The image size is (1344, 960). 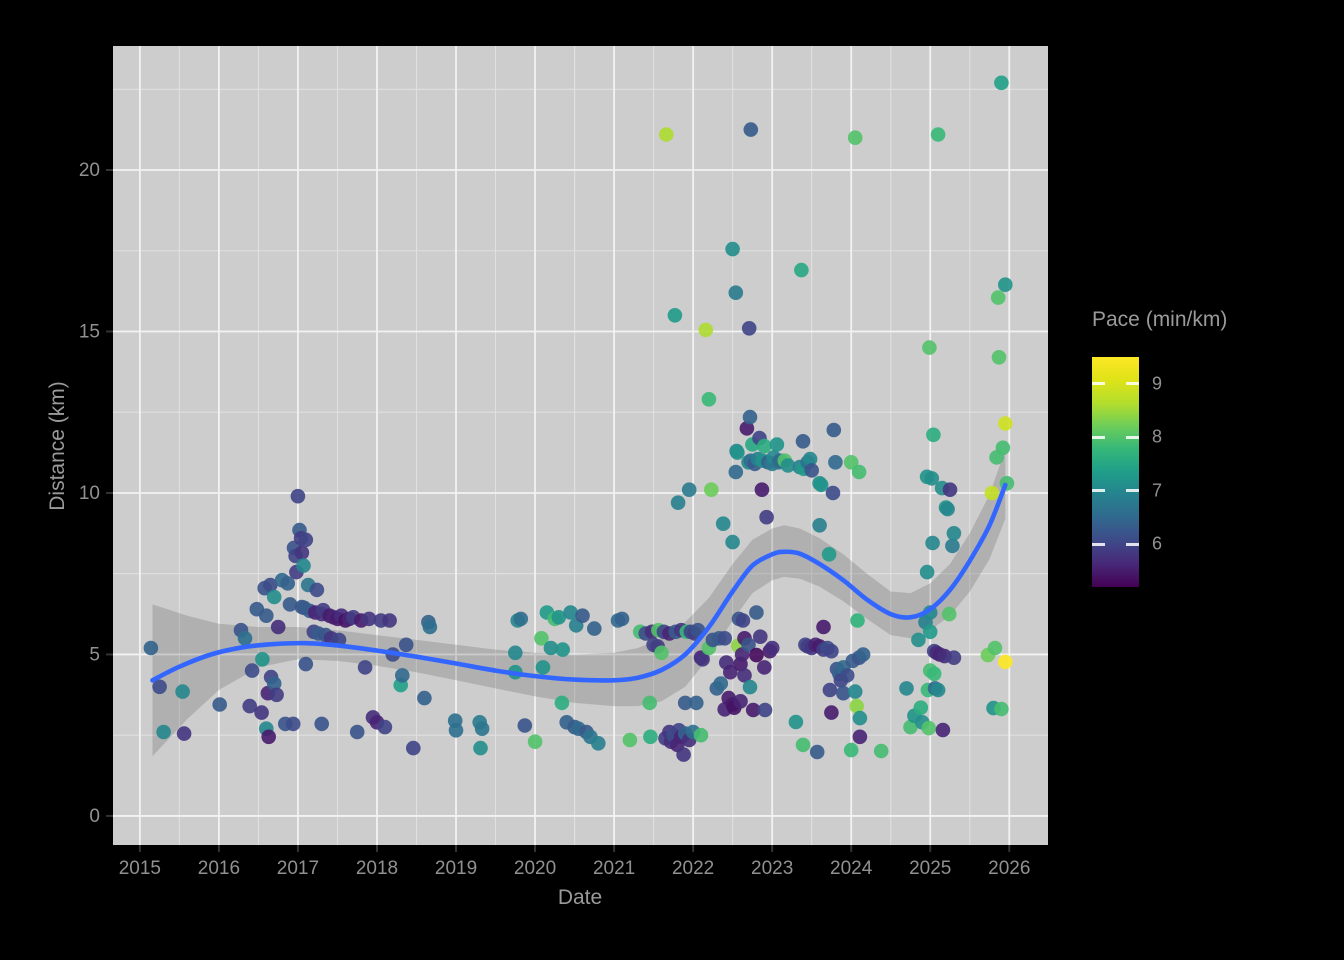 What do you see at coordinates (377, 868) in the screenshot?
I see `x-tick-label: 2018` at bounding box center [377, 868].